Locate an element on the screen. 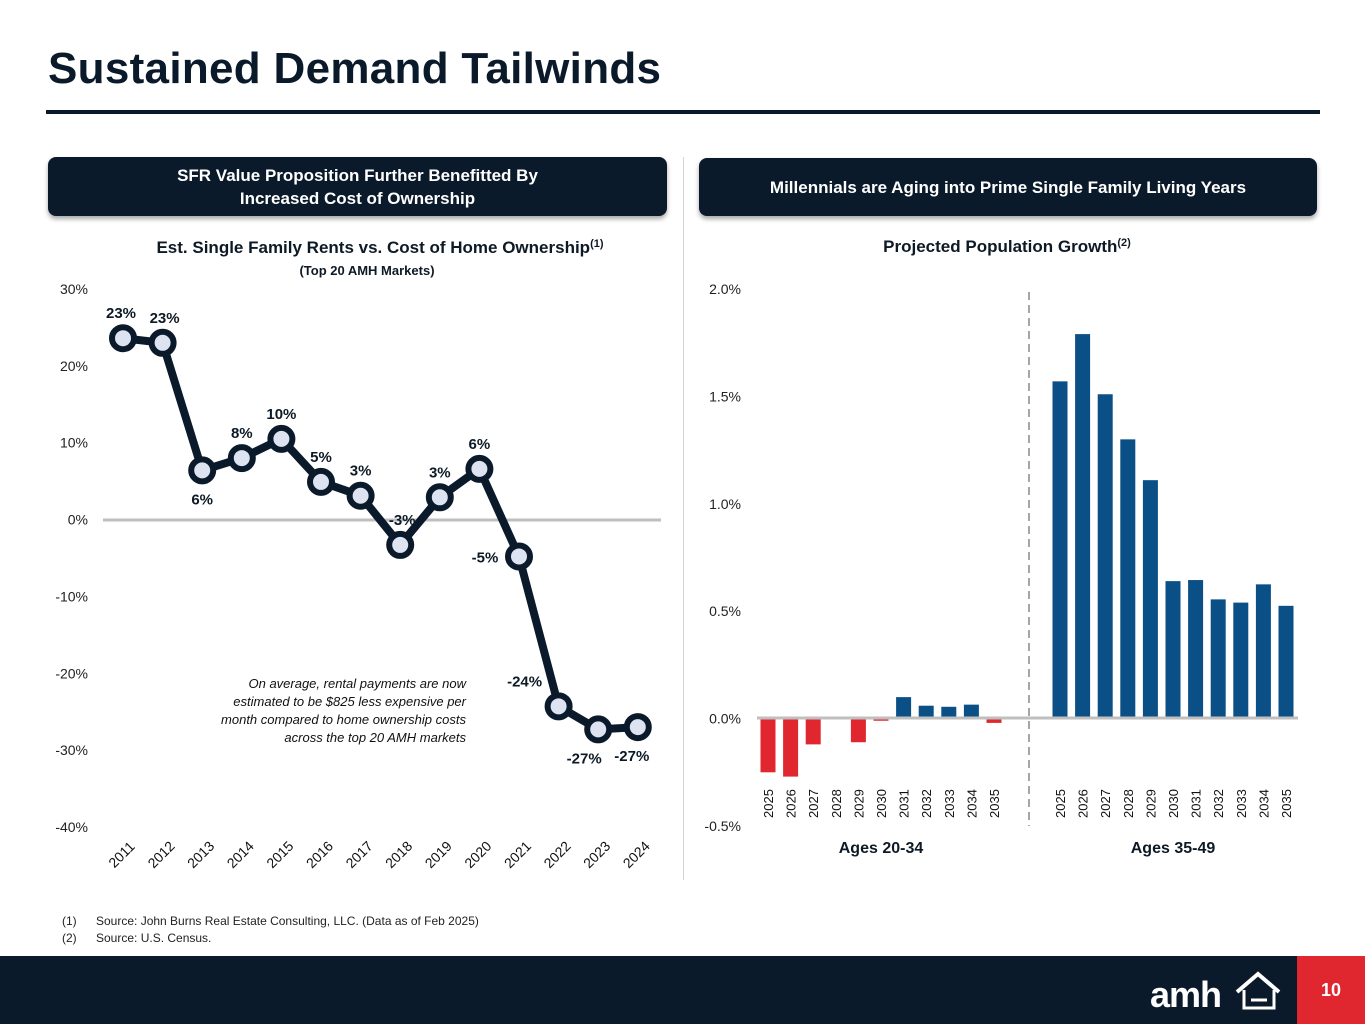 This screenshot has height=1024, width=1365. group-label: Ages 35-49 is located at coordinates (1173, 848).